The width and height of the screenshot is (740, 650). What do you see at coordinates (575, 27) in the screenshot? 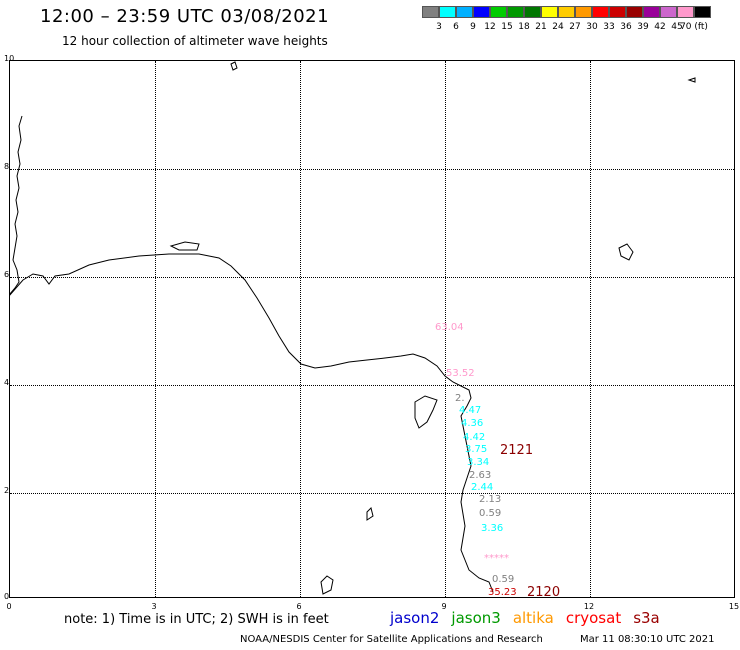
I see `legend-label: 27` at bounding box center [575, 27].